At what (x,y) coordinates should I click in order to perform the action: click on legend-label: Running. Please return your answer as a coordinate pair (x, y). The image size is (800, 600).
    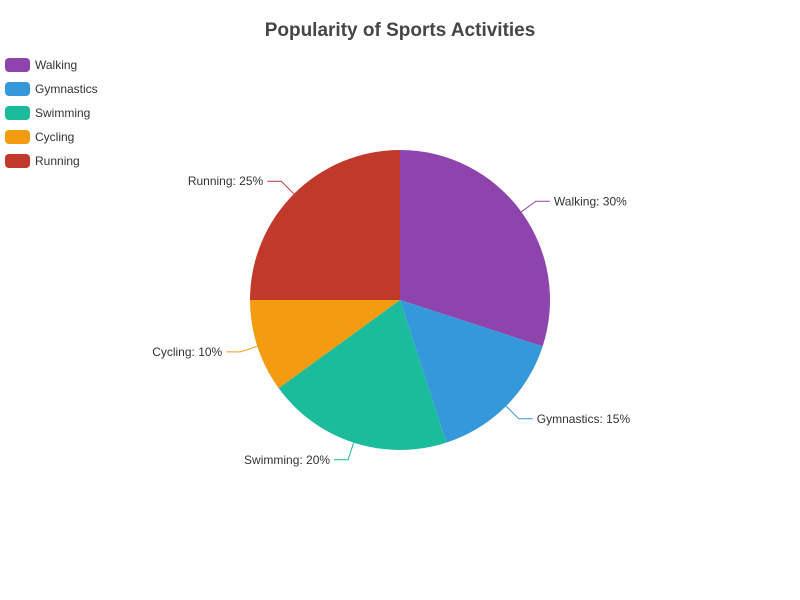
    Looking at the image, I should click on (57, 161).